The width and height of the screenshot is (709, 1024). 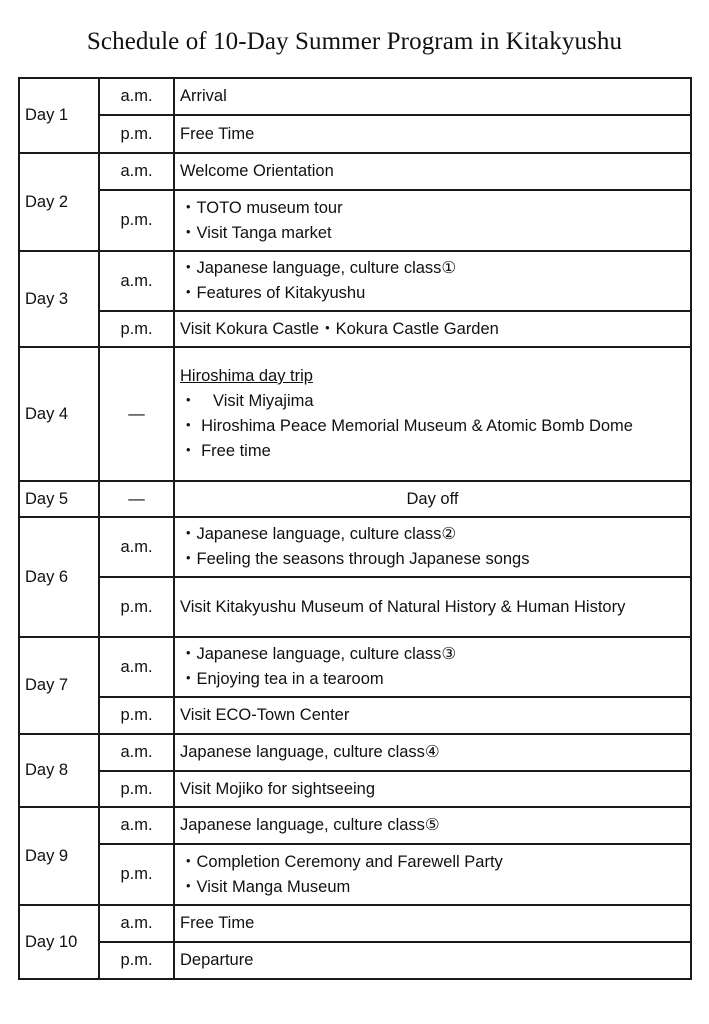 I want to click on schedule-row: Day 5— Day off, so click(x=355, y=499).